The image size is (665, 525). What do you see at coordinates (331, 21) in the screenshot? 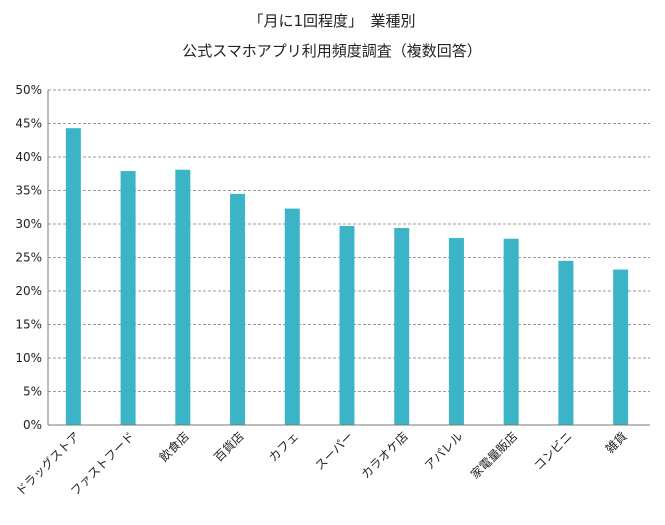
I see `chart-title: 「月に1回程度」 業種別` at bounding box center [331, 21].